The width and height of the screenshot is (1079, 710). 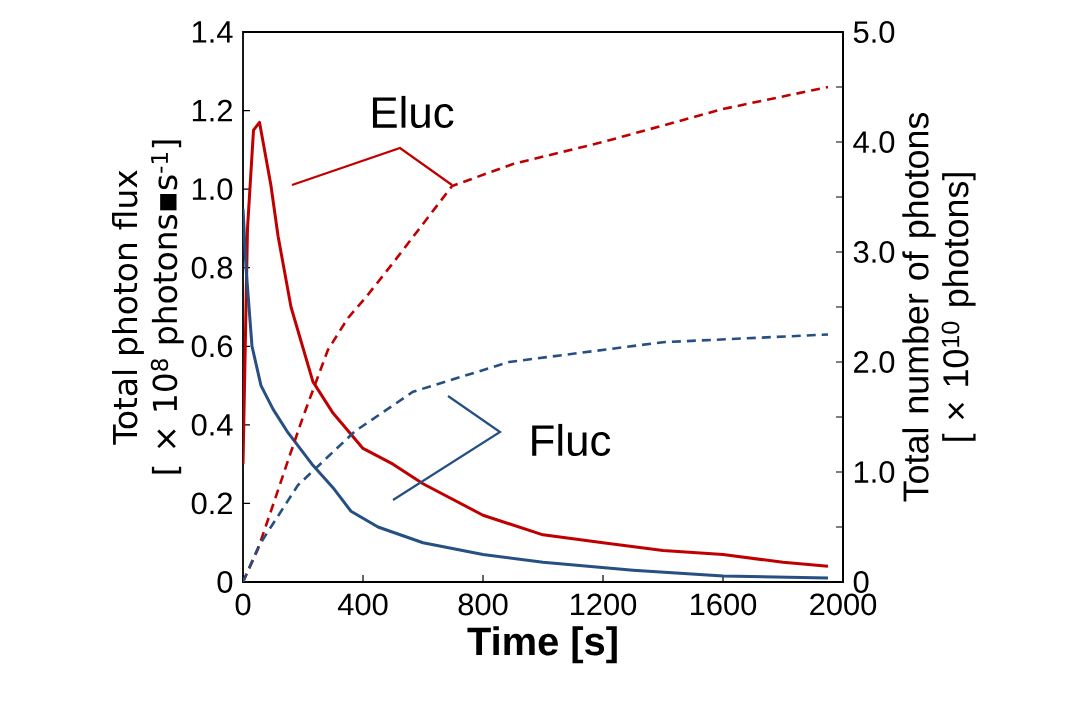 What do you see at coordinates (225, 582) in the screenshot?
I see `y-tick-label: 0` at bounding box center [225, 582].